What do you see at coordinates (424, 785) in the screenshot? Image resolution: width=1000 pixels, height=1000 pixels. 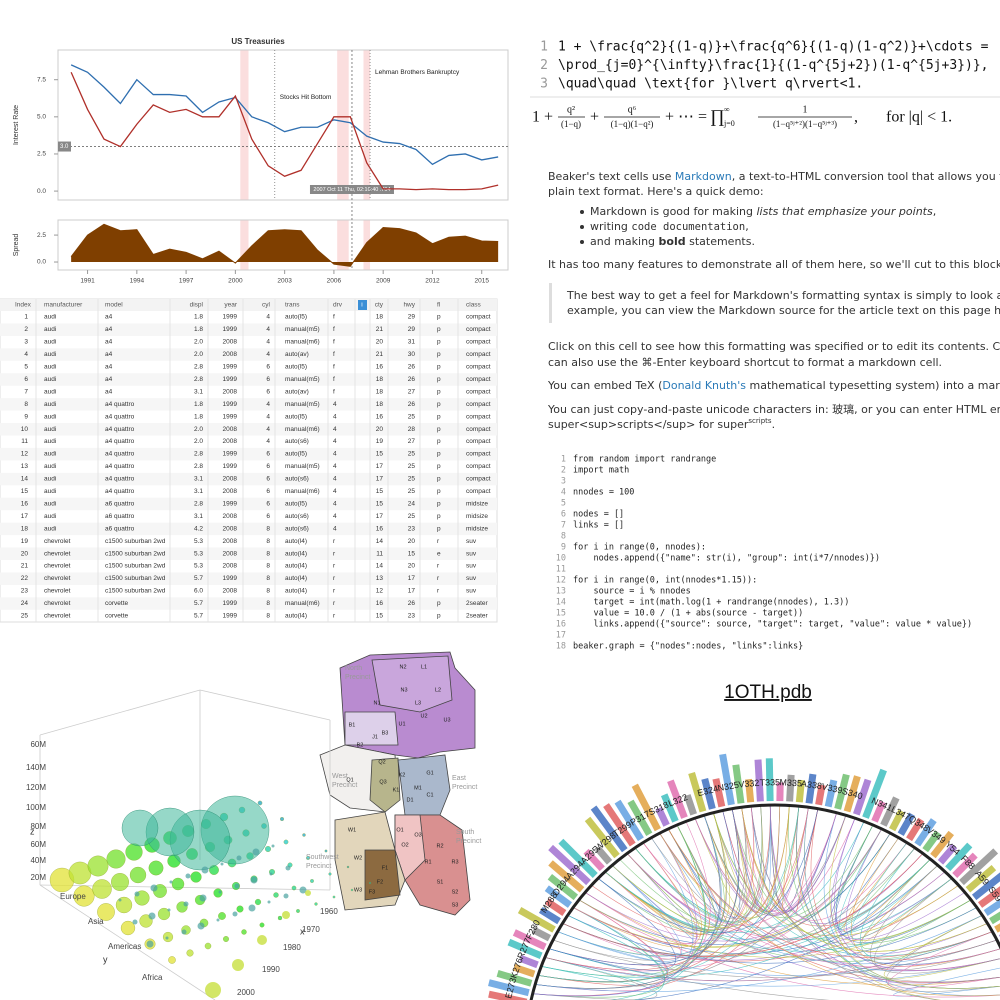 I see `east-precinct` at bounding box center [424, 785].